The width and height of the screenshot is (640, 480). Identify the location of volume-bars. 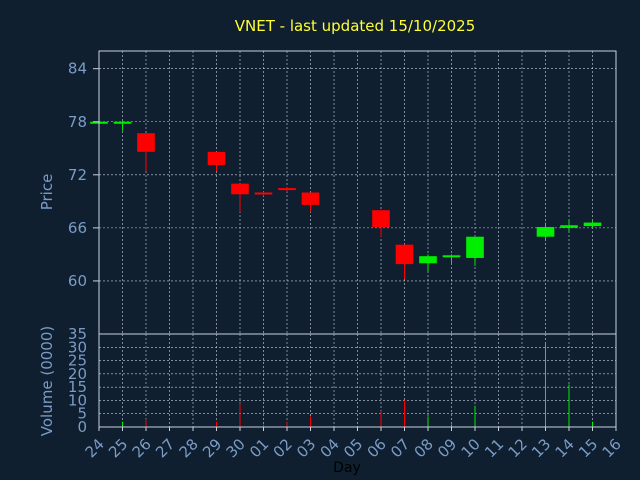
(357, 384).